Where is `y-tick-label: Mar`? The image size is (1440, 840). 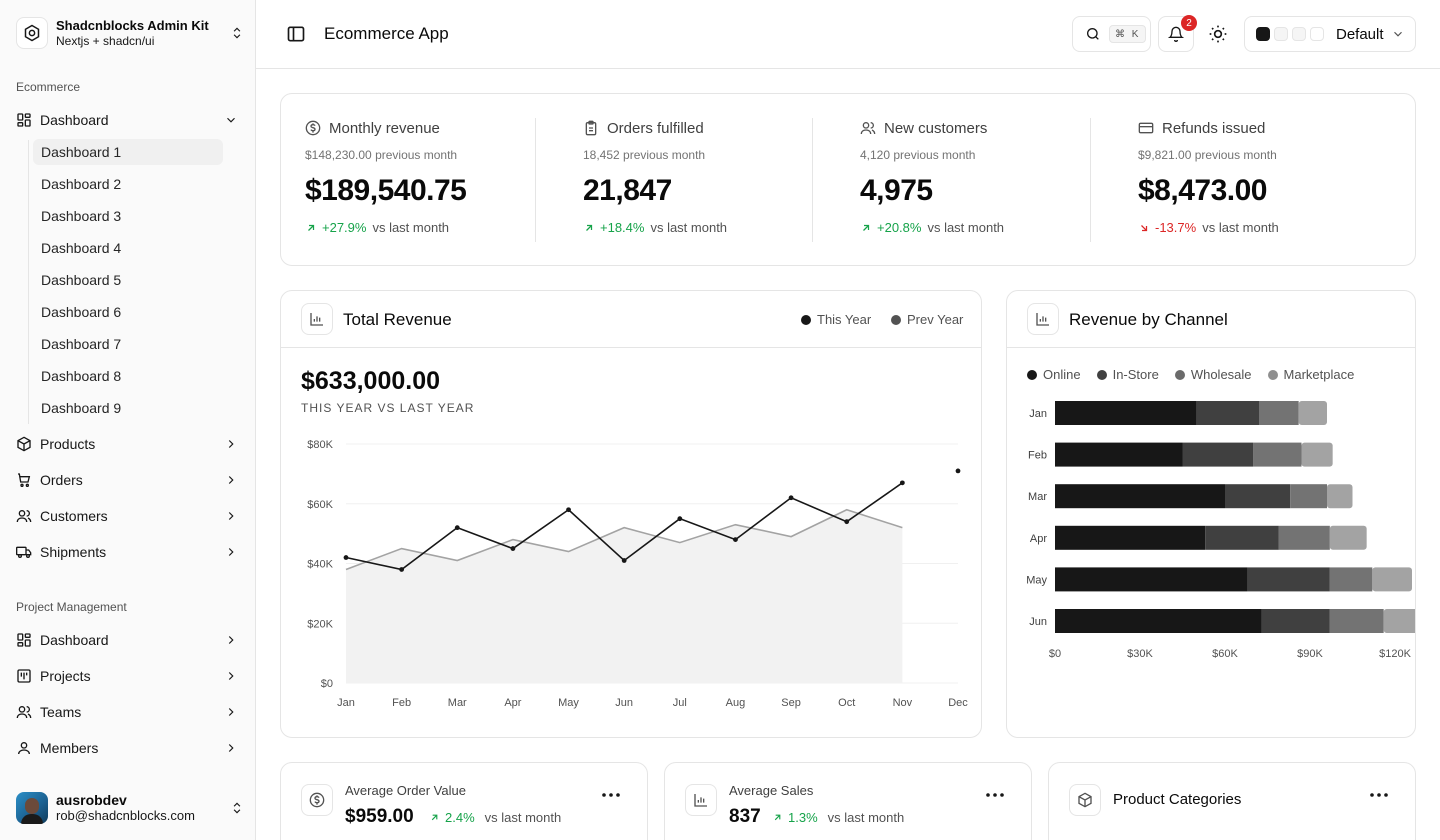 y-tick-label: Mar is located at coordinates (1037, 497).